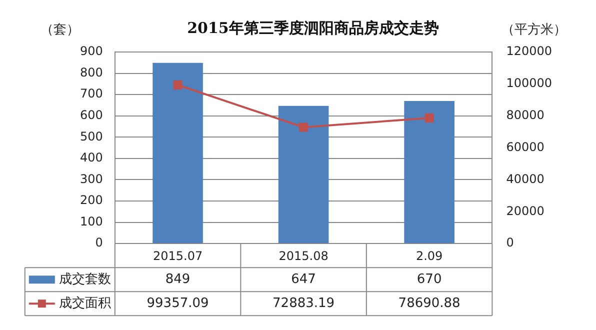  What do you see at coordinates (429, 303) in the screenshot?
I see `data-label: 78690.88` at bounding box center [429, 303].